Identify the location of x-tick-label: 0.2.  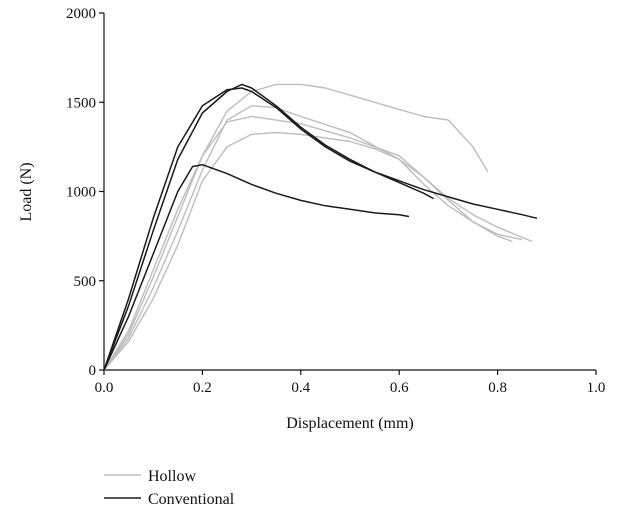
(202, 388).